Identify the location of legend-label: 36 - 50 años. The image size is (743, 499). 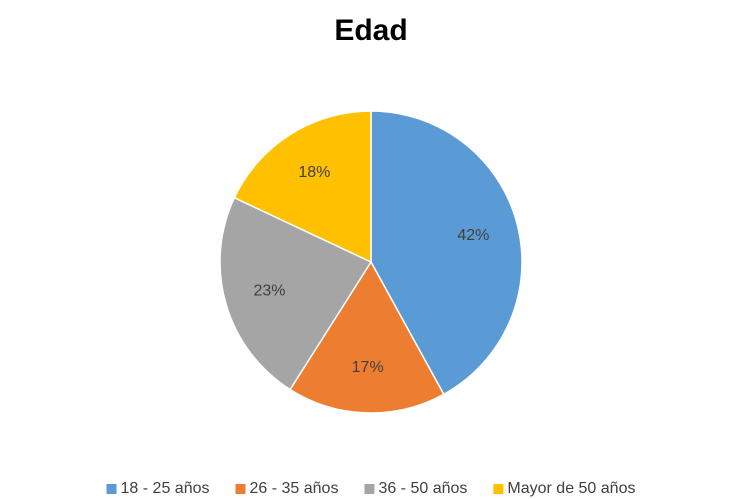
(422, 488).